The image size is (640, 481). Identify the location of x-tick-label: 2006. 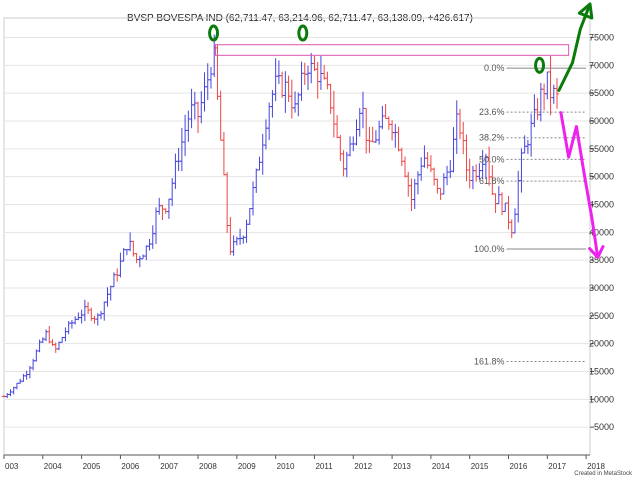
(130, 466).